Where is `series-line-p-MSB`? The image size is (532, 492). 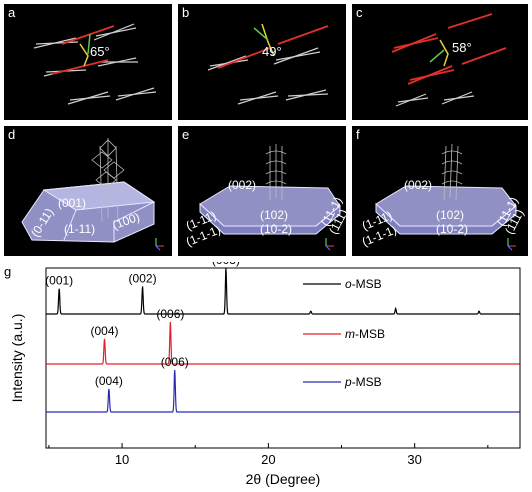 series-line-p-MSB is located at coordinates (283, 391).